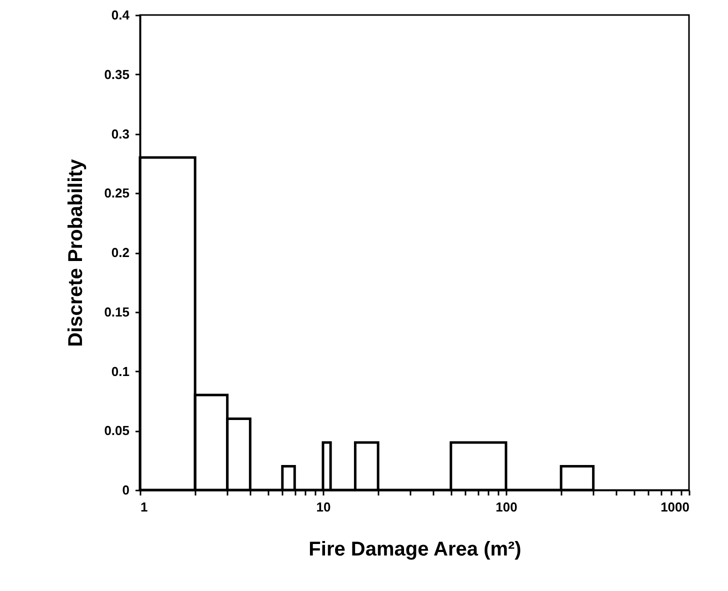 The height and width of the screenshot is (591, 728). Describe the element at coordinates (117, 74) in the screenshot. I see `y-tick-label: 0.35` at that location.